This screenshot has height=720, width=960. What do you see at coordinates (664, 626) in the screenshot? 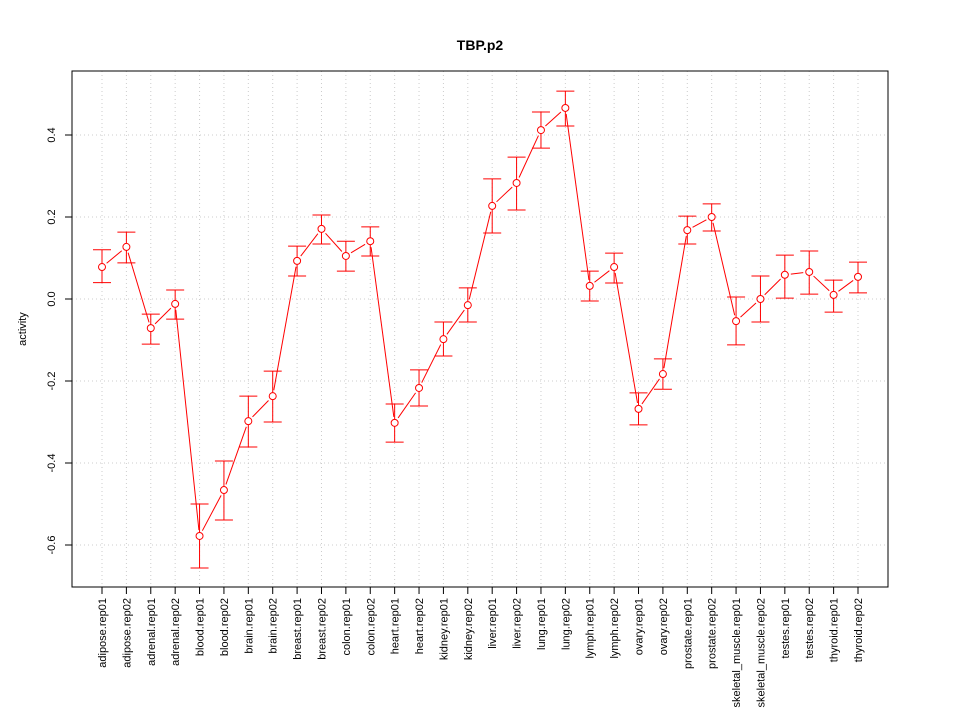
I see `x-tick-label: ovary.rep02` at bounding box center [664, 626].